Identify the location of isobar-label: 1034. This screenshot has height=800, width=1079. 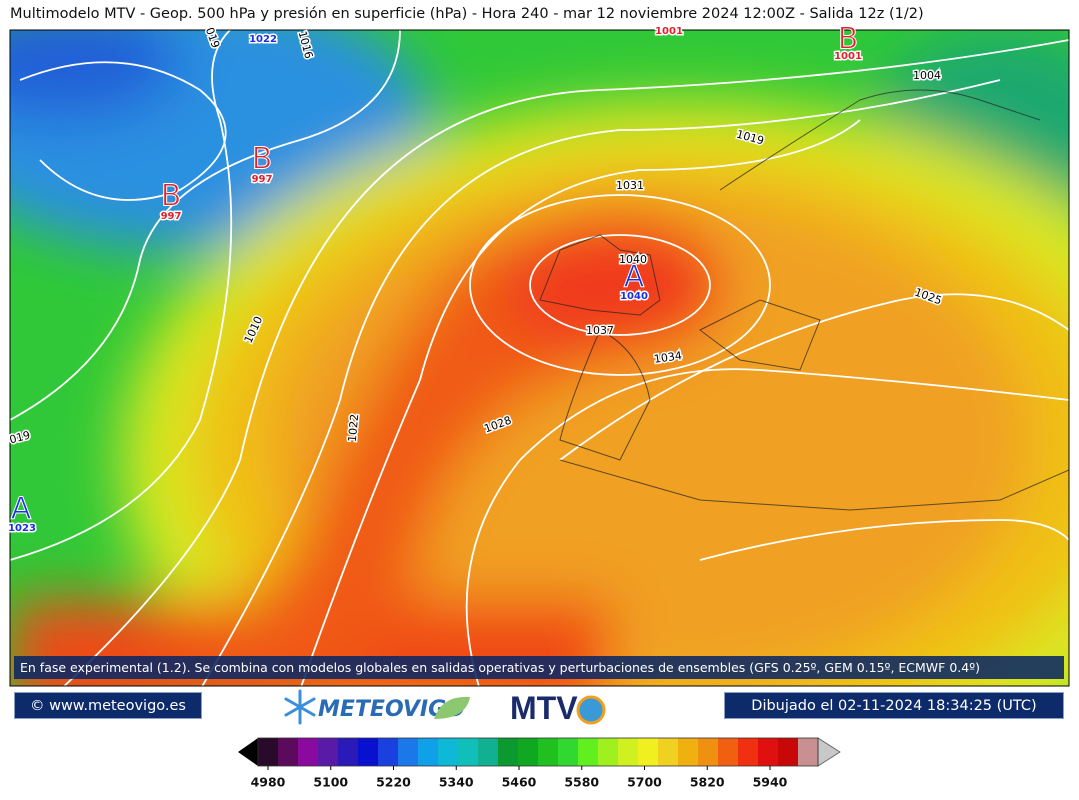
(668, 357).